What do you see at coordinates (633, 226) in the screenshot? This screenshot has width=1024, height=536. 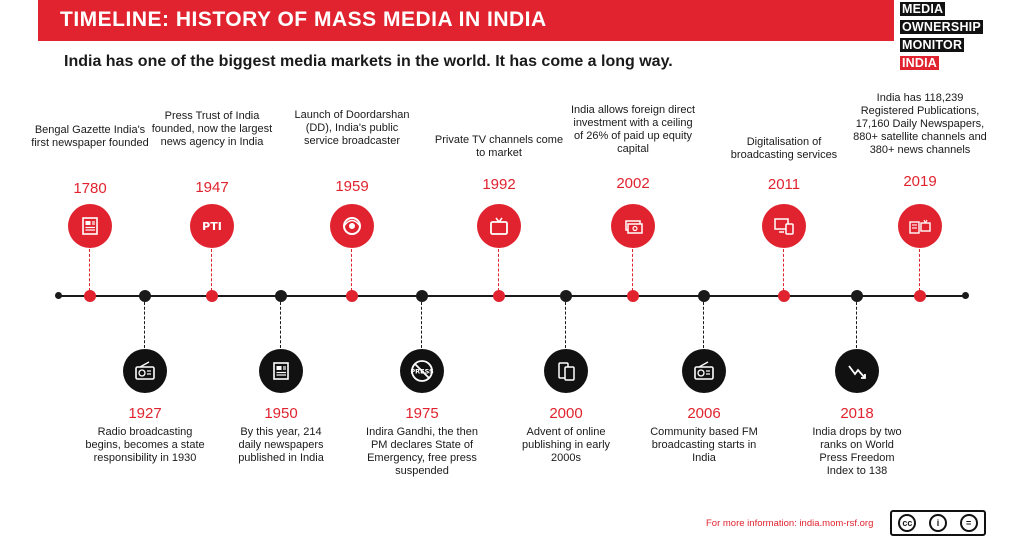 I see `money-stack-icon` at bounding box center [633, 226].